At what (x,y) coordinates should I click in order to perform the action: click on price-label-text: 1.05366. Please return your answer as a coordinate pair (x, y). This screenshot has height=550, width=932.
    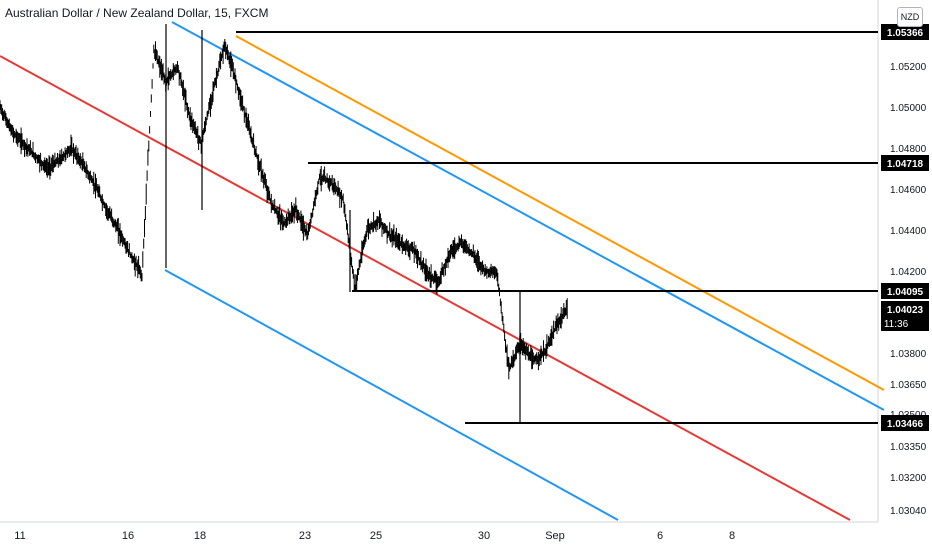
    Looking at the image, I should click on (905, 33).